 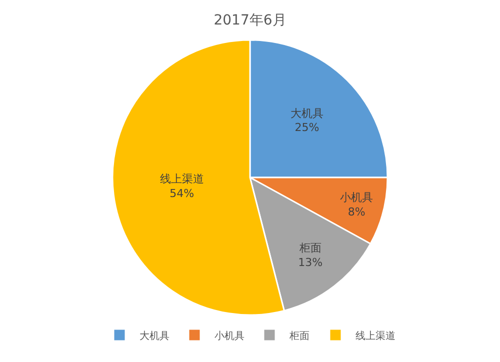 What do you see at coordinates (307, 113) in the screenshot?
I see `slice-label: 大机具` at bounding box center [307, 113].